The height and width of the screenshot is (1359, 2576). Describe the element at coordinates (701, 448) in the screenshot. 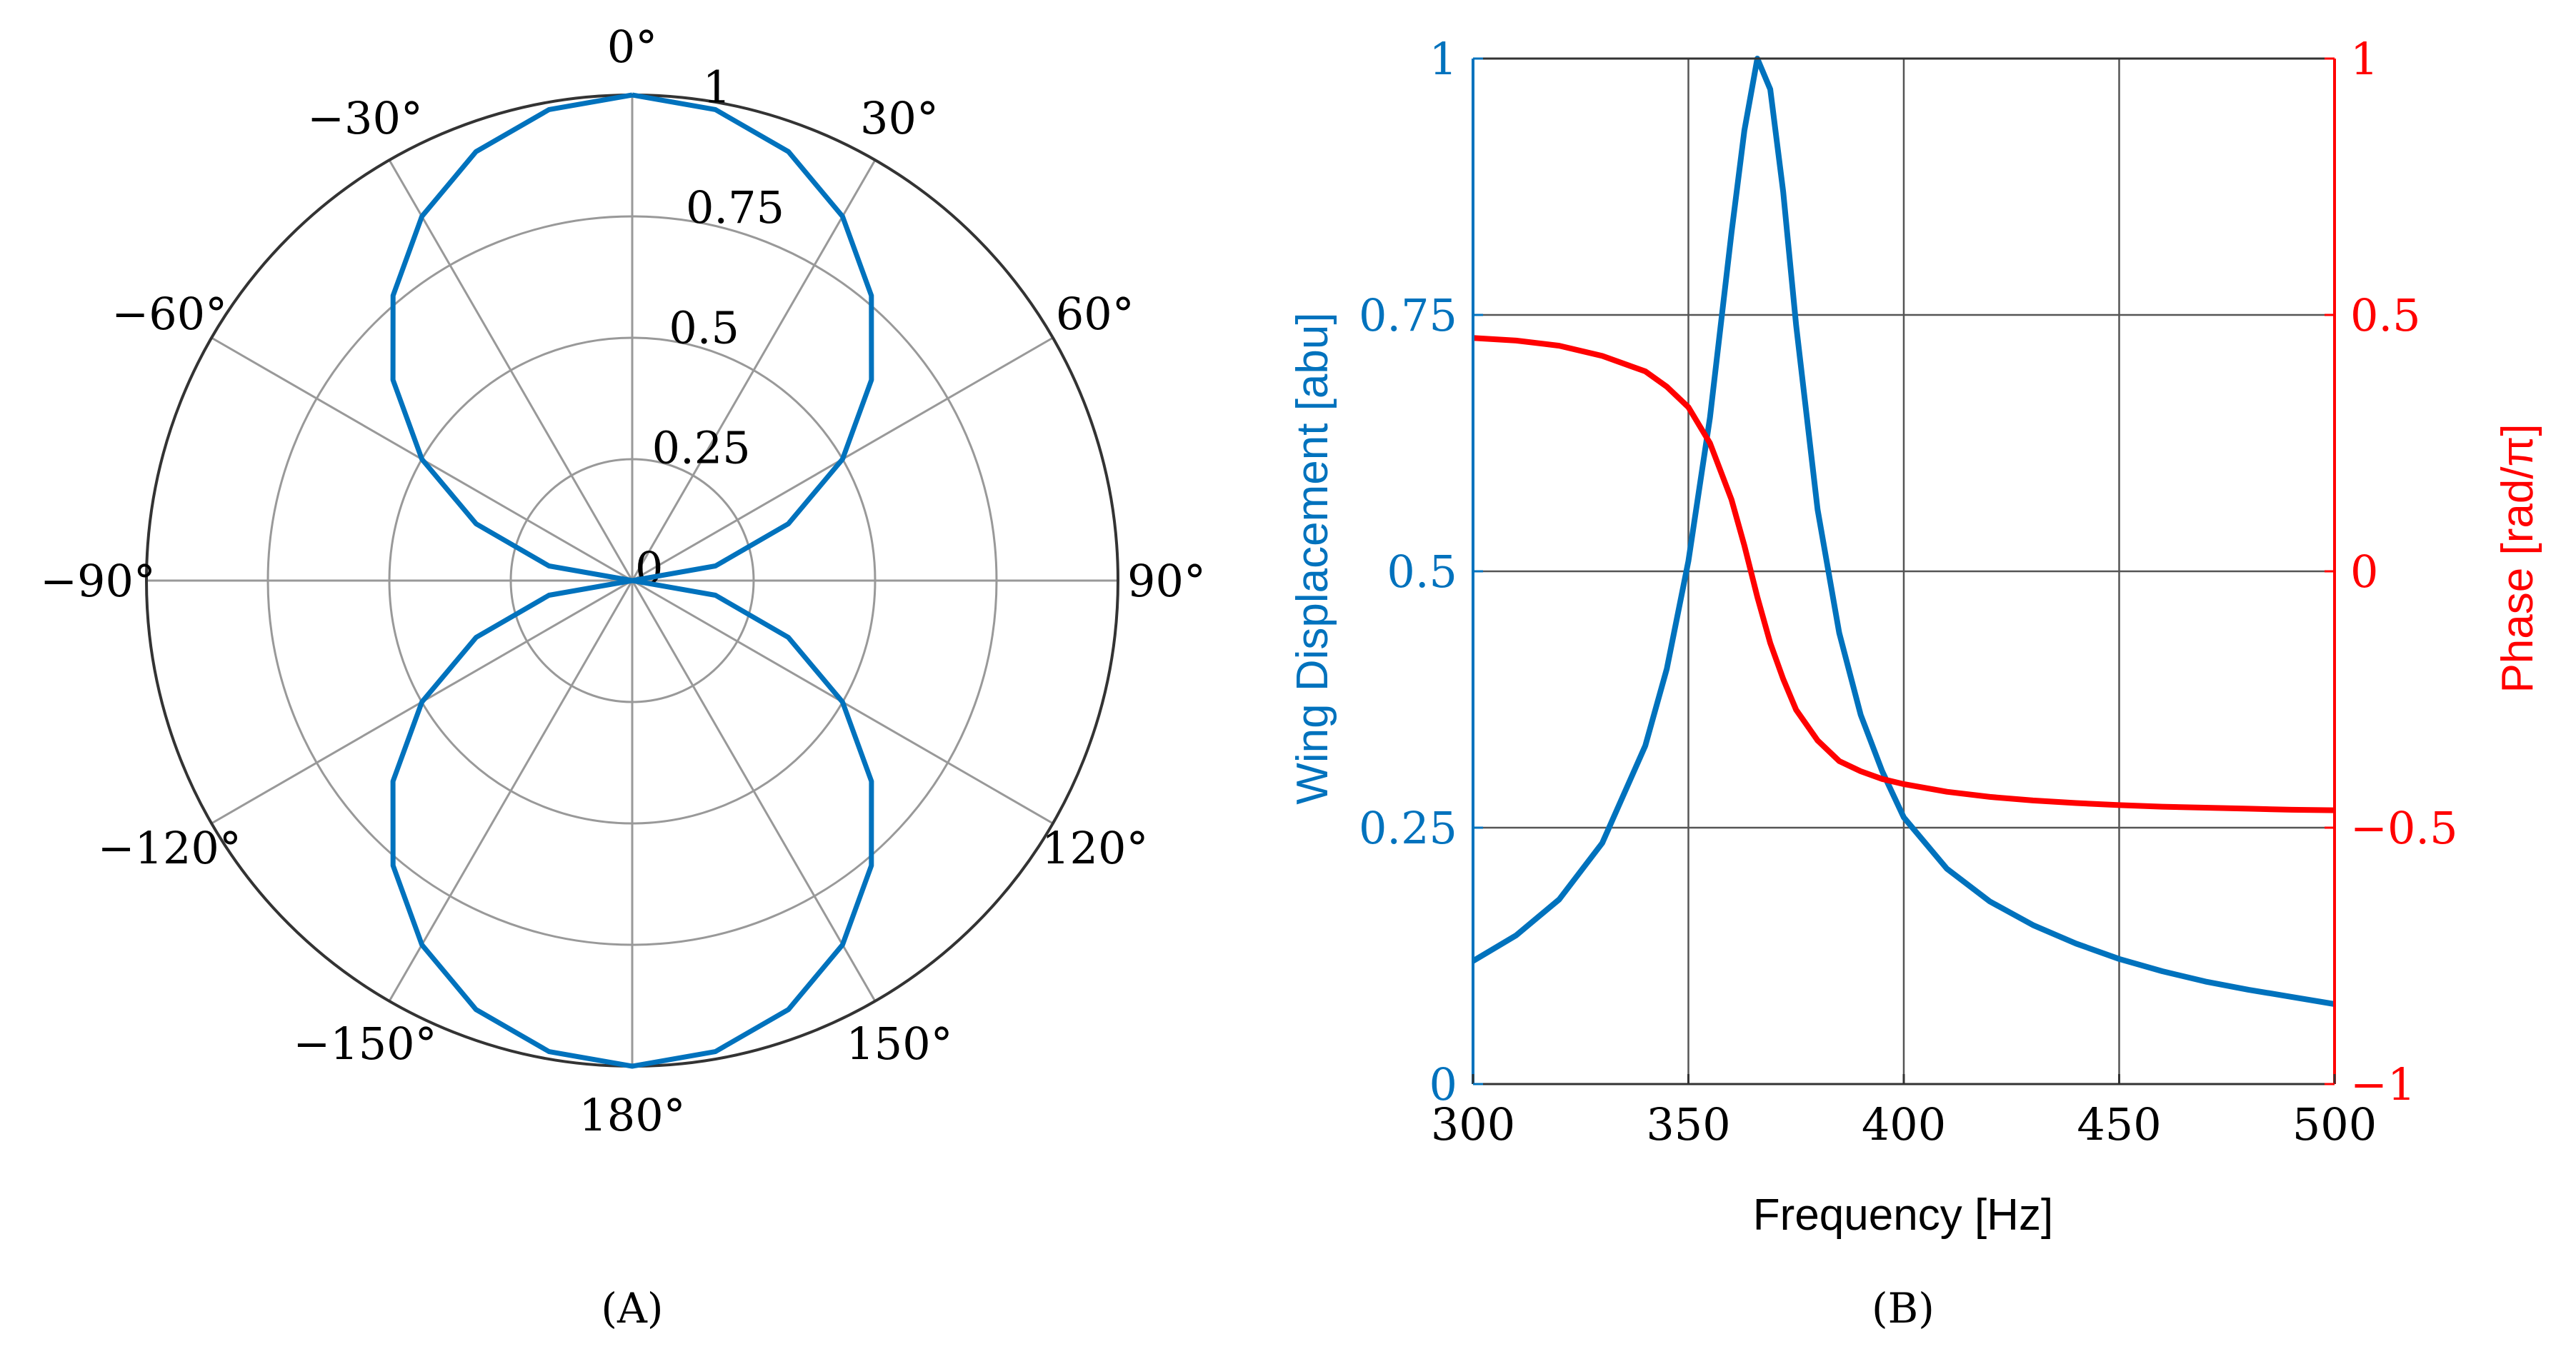

I see `polar-r-tick-label: 0.25` at that location.